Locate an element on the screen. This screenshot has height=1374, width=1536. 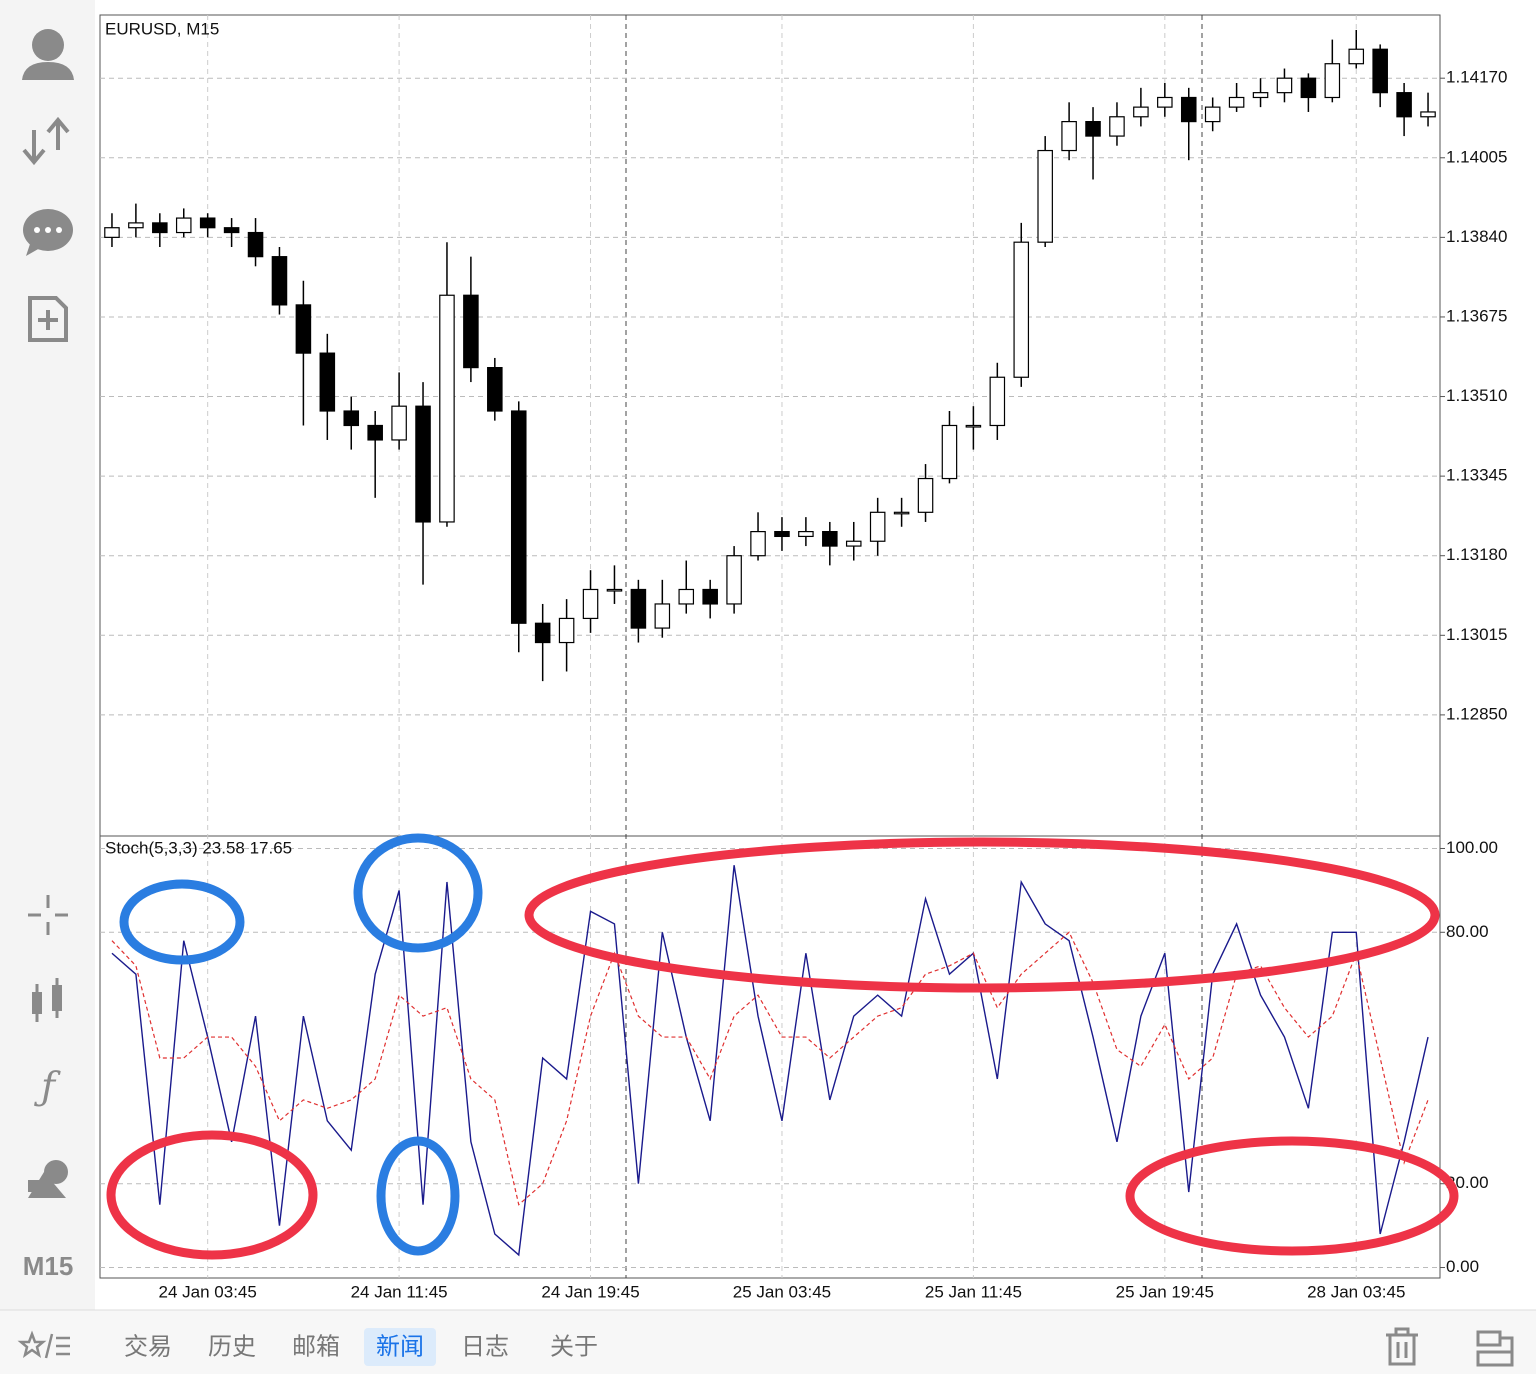
delete-icon is located at coordinates (1402, 1346).